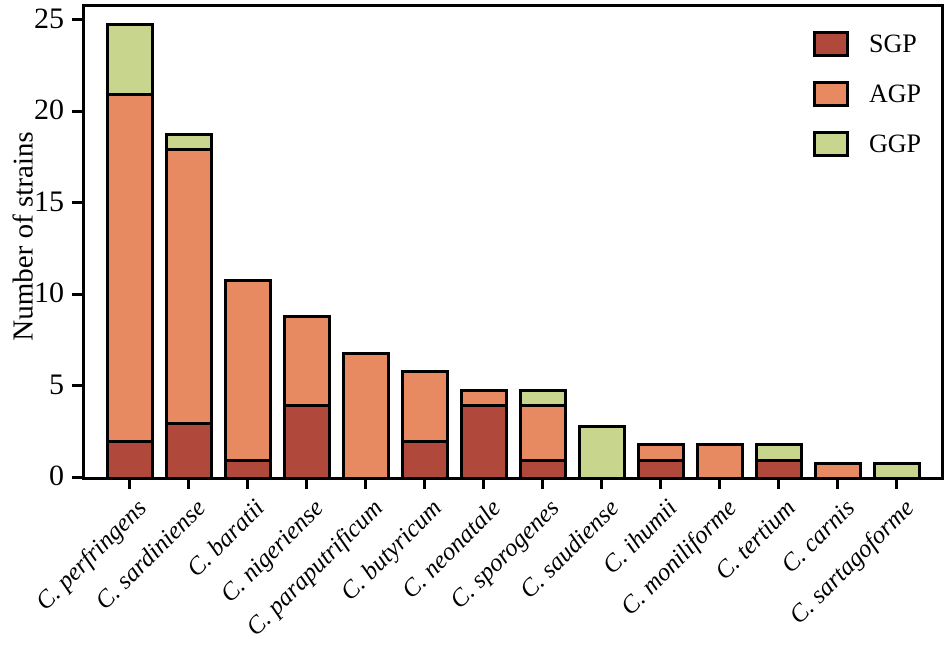  I want to click on legend-label-ggp: GGP, so click(894, 143).